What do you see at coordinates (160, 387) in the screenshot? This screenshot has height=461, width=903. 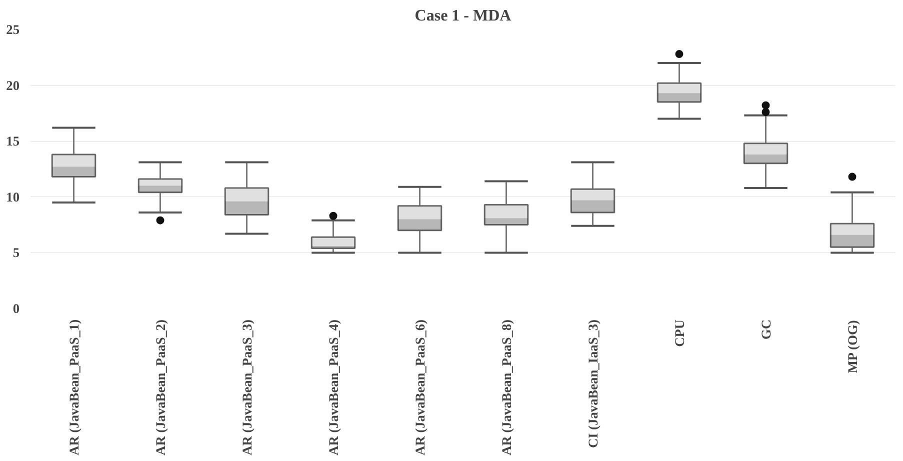 I see `x-tick-label: AR (JavaBean_PaaS_2)` at bounding box center [160, 387].